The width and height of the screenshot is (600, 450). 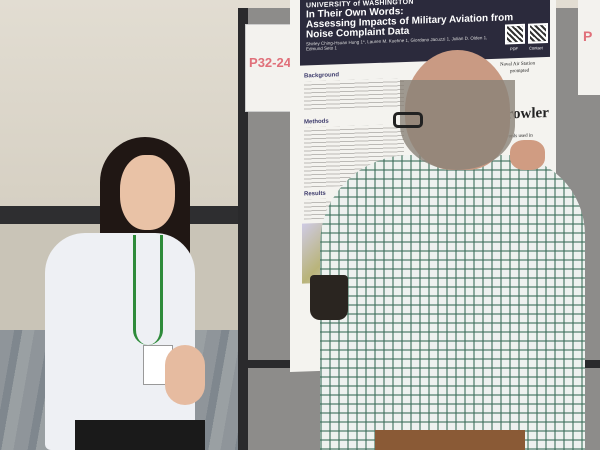 What do you see at coordinates (140, 435) in the screenshot?
I see `pants` at bounding box center [140, 435].